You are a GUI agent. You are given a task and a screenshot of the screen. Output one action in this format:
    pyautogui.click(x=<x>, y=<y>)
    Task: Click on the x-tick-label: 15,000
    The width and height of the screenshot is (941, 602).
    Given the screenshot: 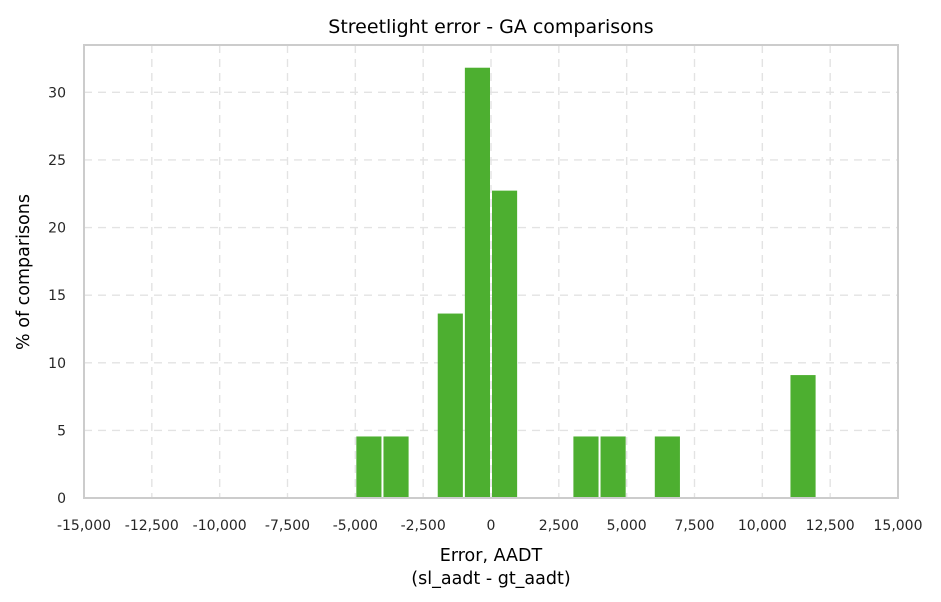 What is the action you would take?
    pyautogui.click(x=898, y=526)
    